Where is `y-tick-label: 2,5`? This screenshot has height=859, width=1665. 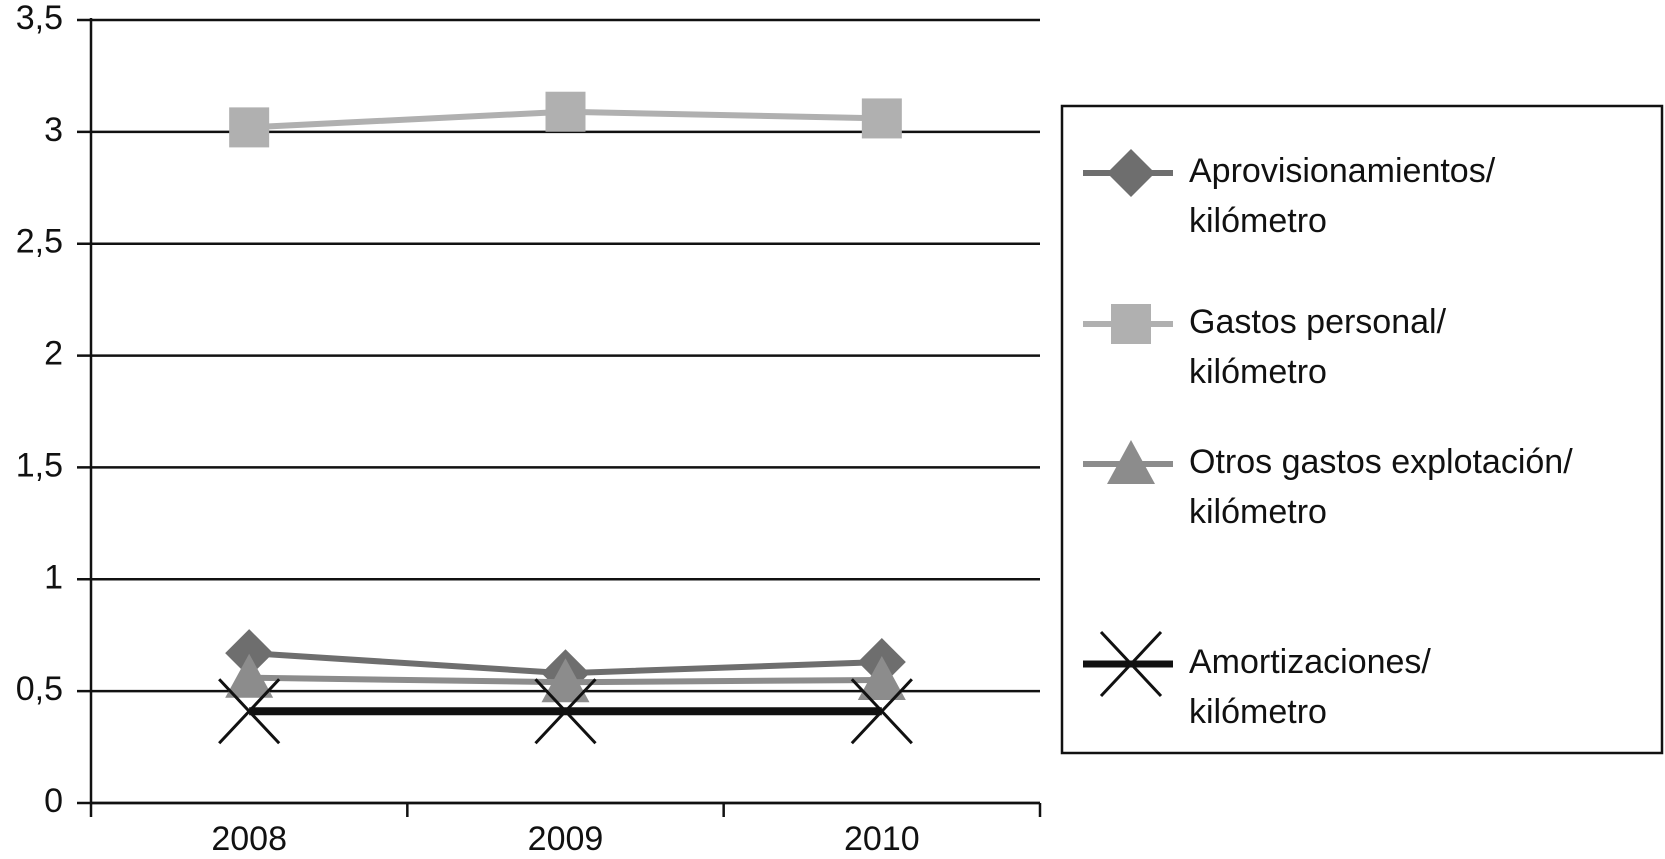 y-tick-label: 2,5 is located at coordinates (39, 242).